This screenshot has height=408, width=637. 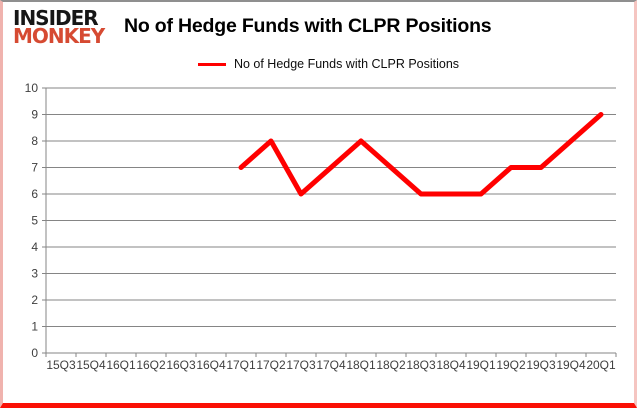 What do you see at coordinates (241, 365) in the screenshot?
I see `x-axis-label: 17Q1` at bounding box center [241, 365].